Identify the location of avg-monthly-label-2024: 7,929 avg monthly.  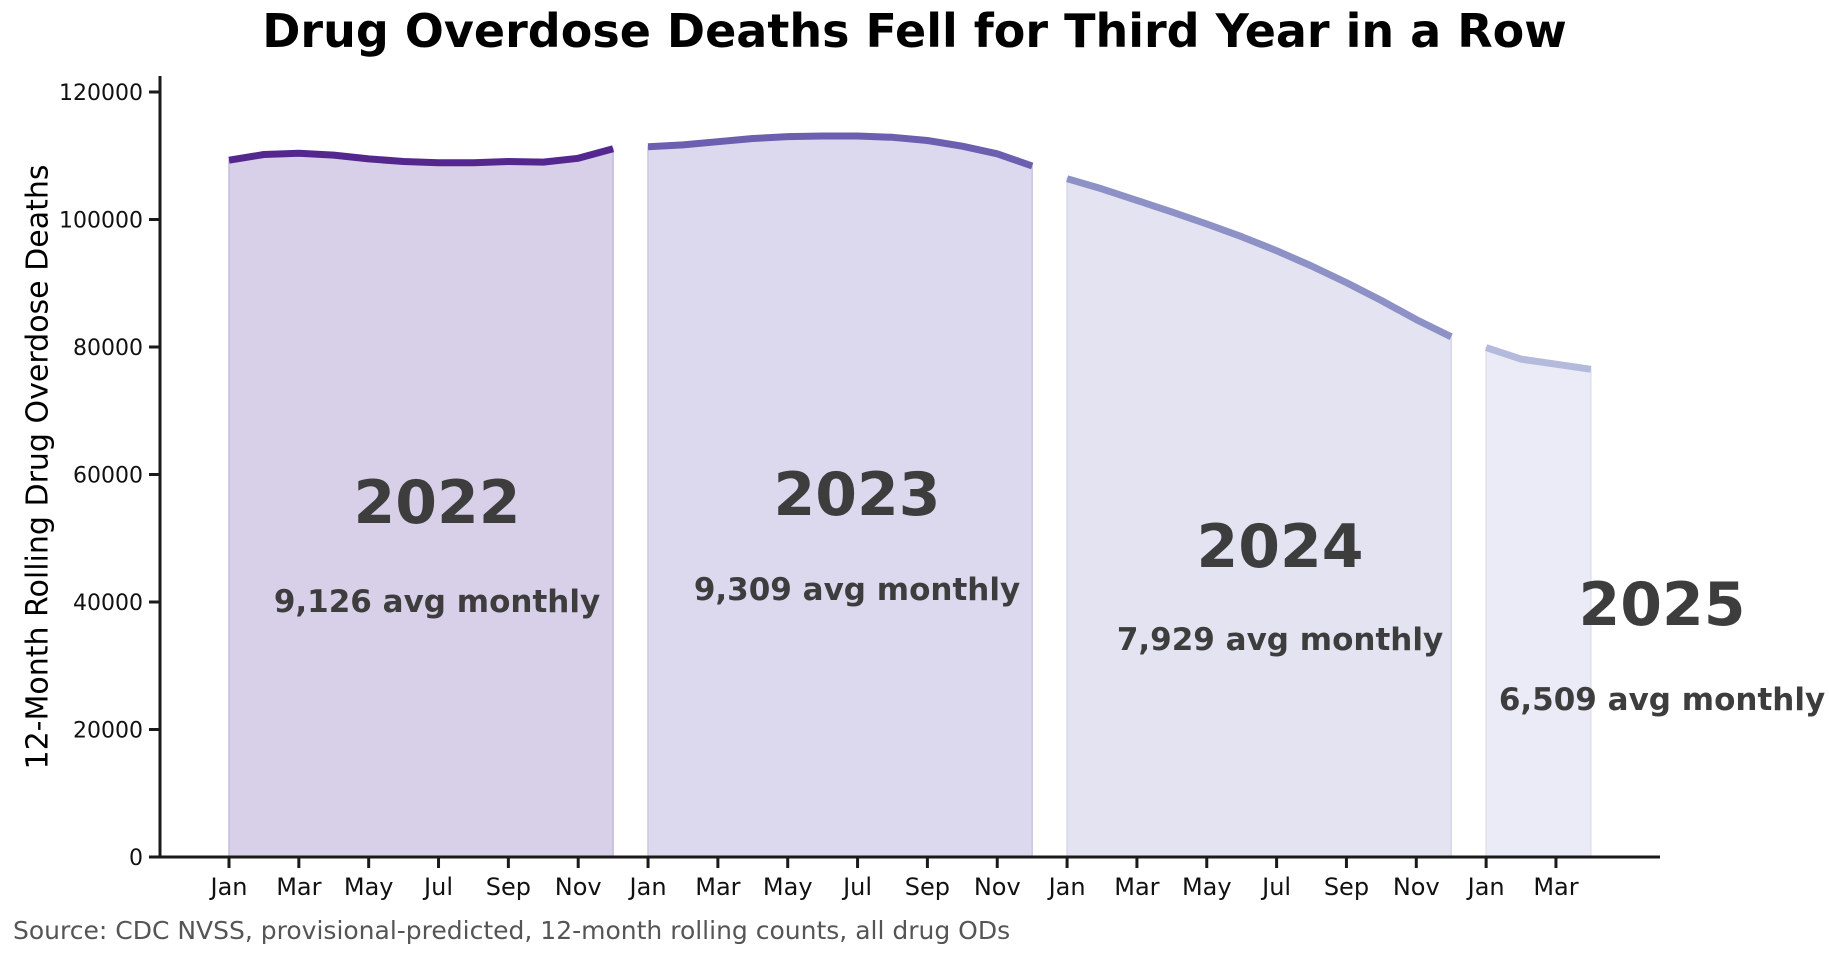
(1280, 640).